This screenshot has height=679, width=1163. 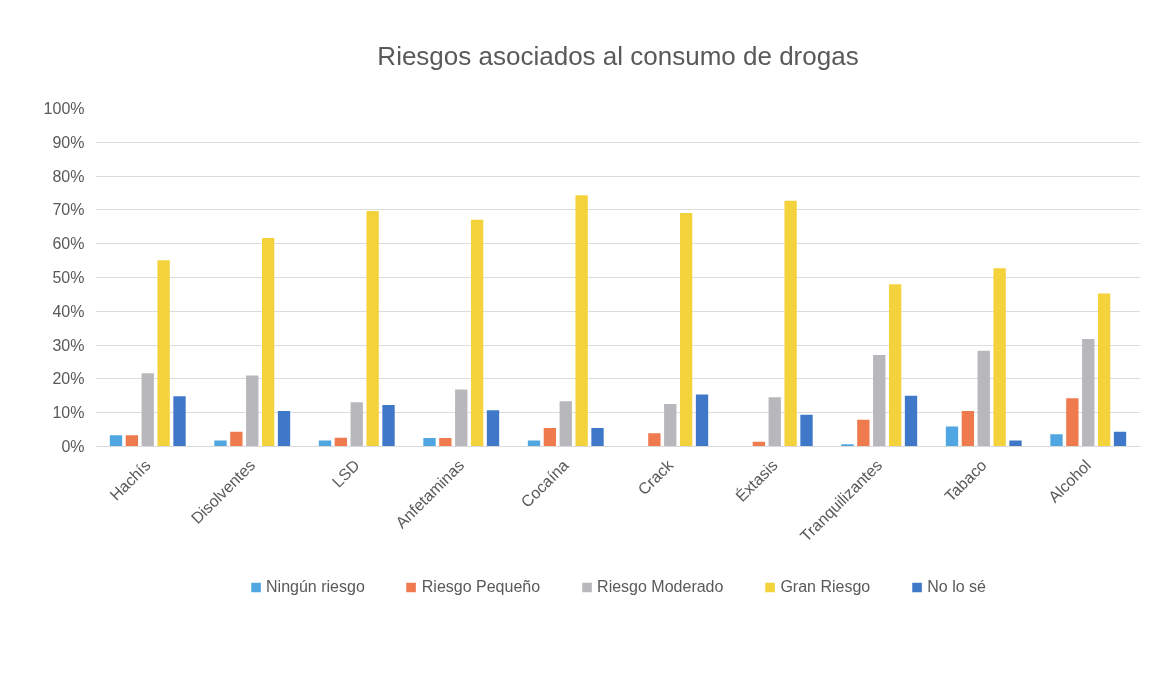 I want to click on legend-label: Riesgo Moderado, so click(x=660, y=587).